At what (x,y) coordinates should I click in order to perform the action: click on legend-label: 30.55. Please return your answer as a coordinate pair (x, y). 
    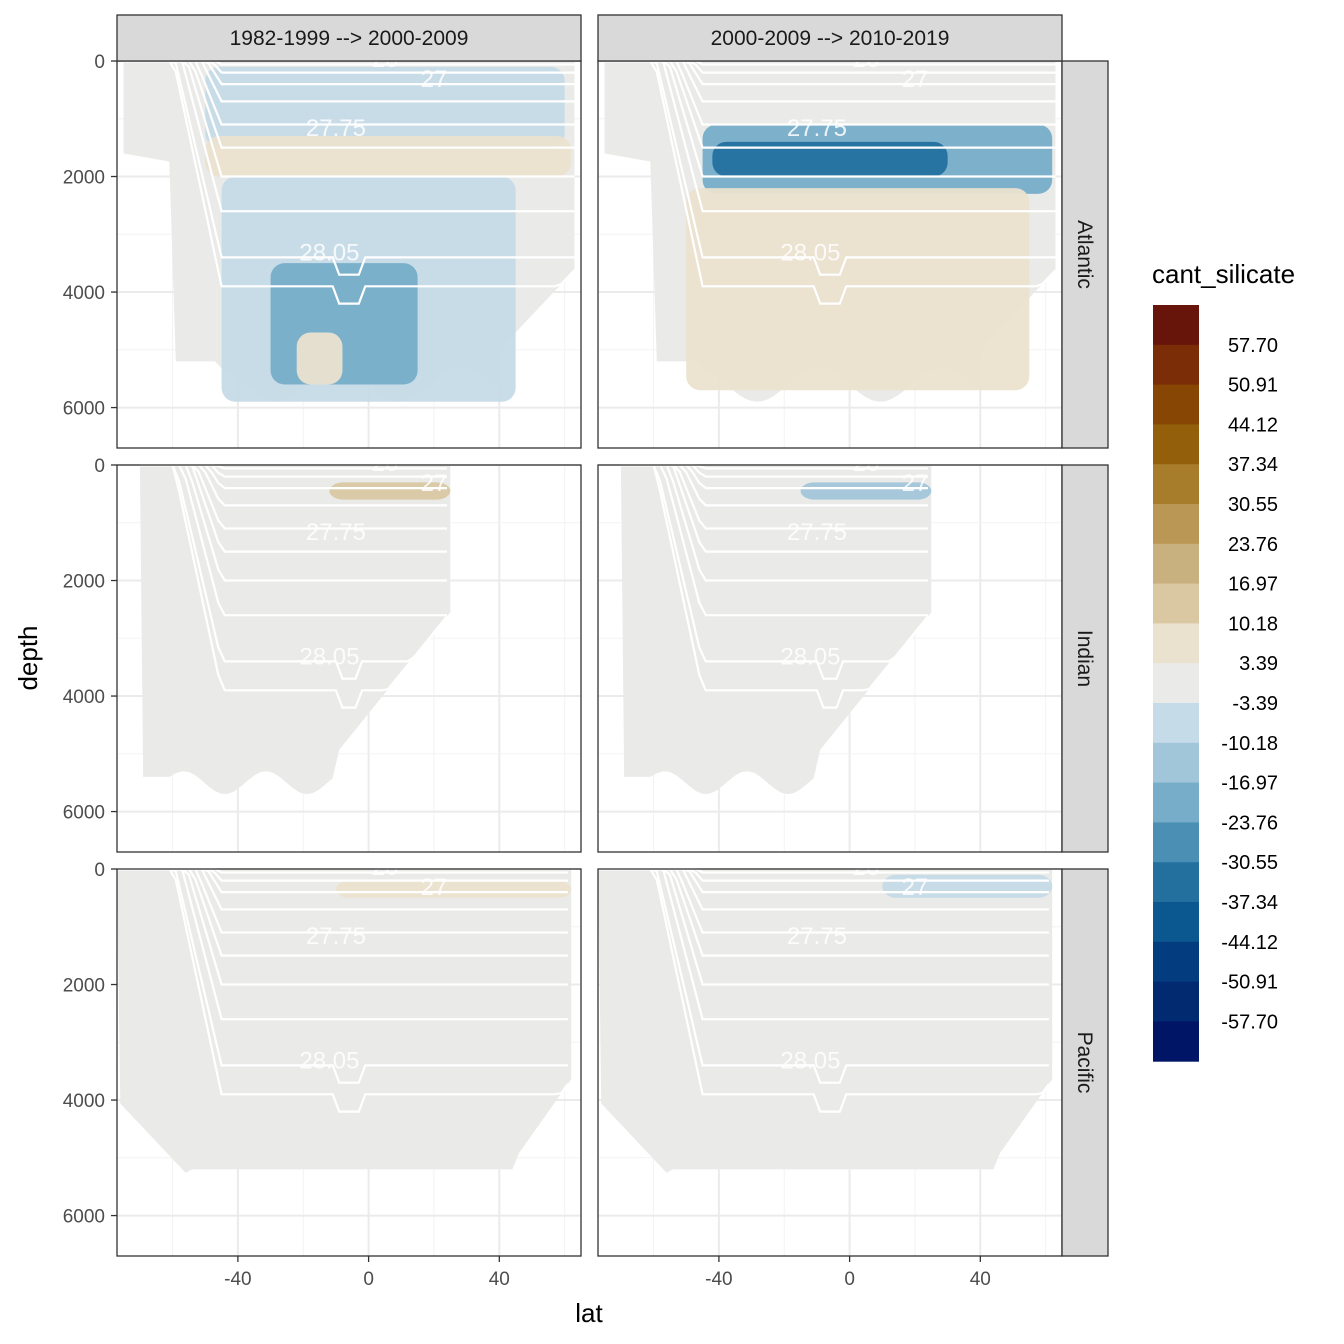
    Looking at the image, I should click on (1253, 505).